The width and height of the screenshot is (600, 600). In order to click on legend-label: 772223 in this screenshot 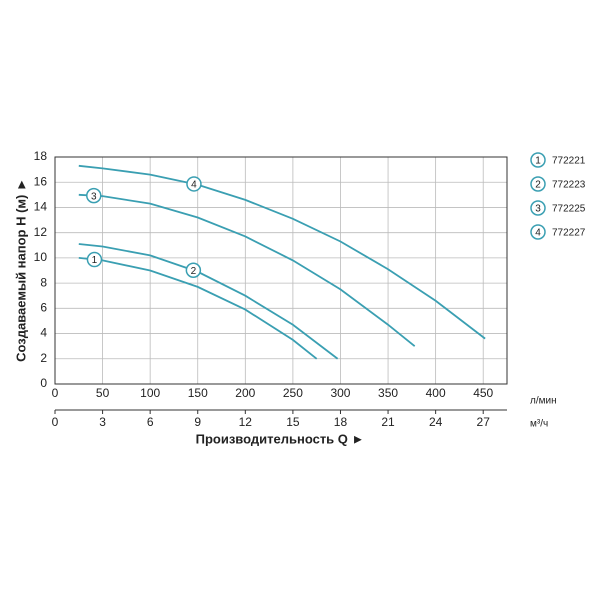, I will do `click(569, 185)`.